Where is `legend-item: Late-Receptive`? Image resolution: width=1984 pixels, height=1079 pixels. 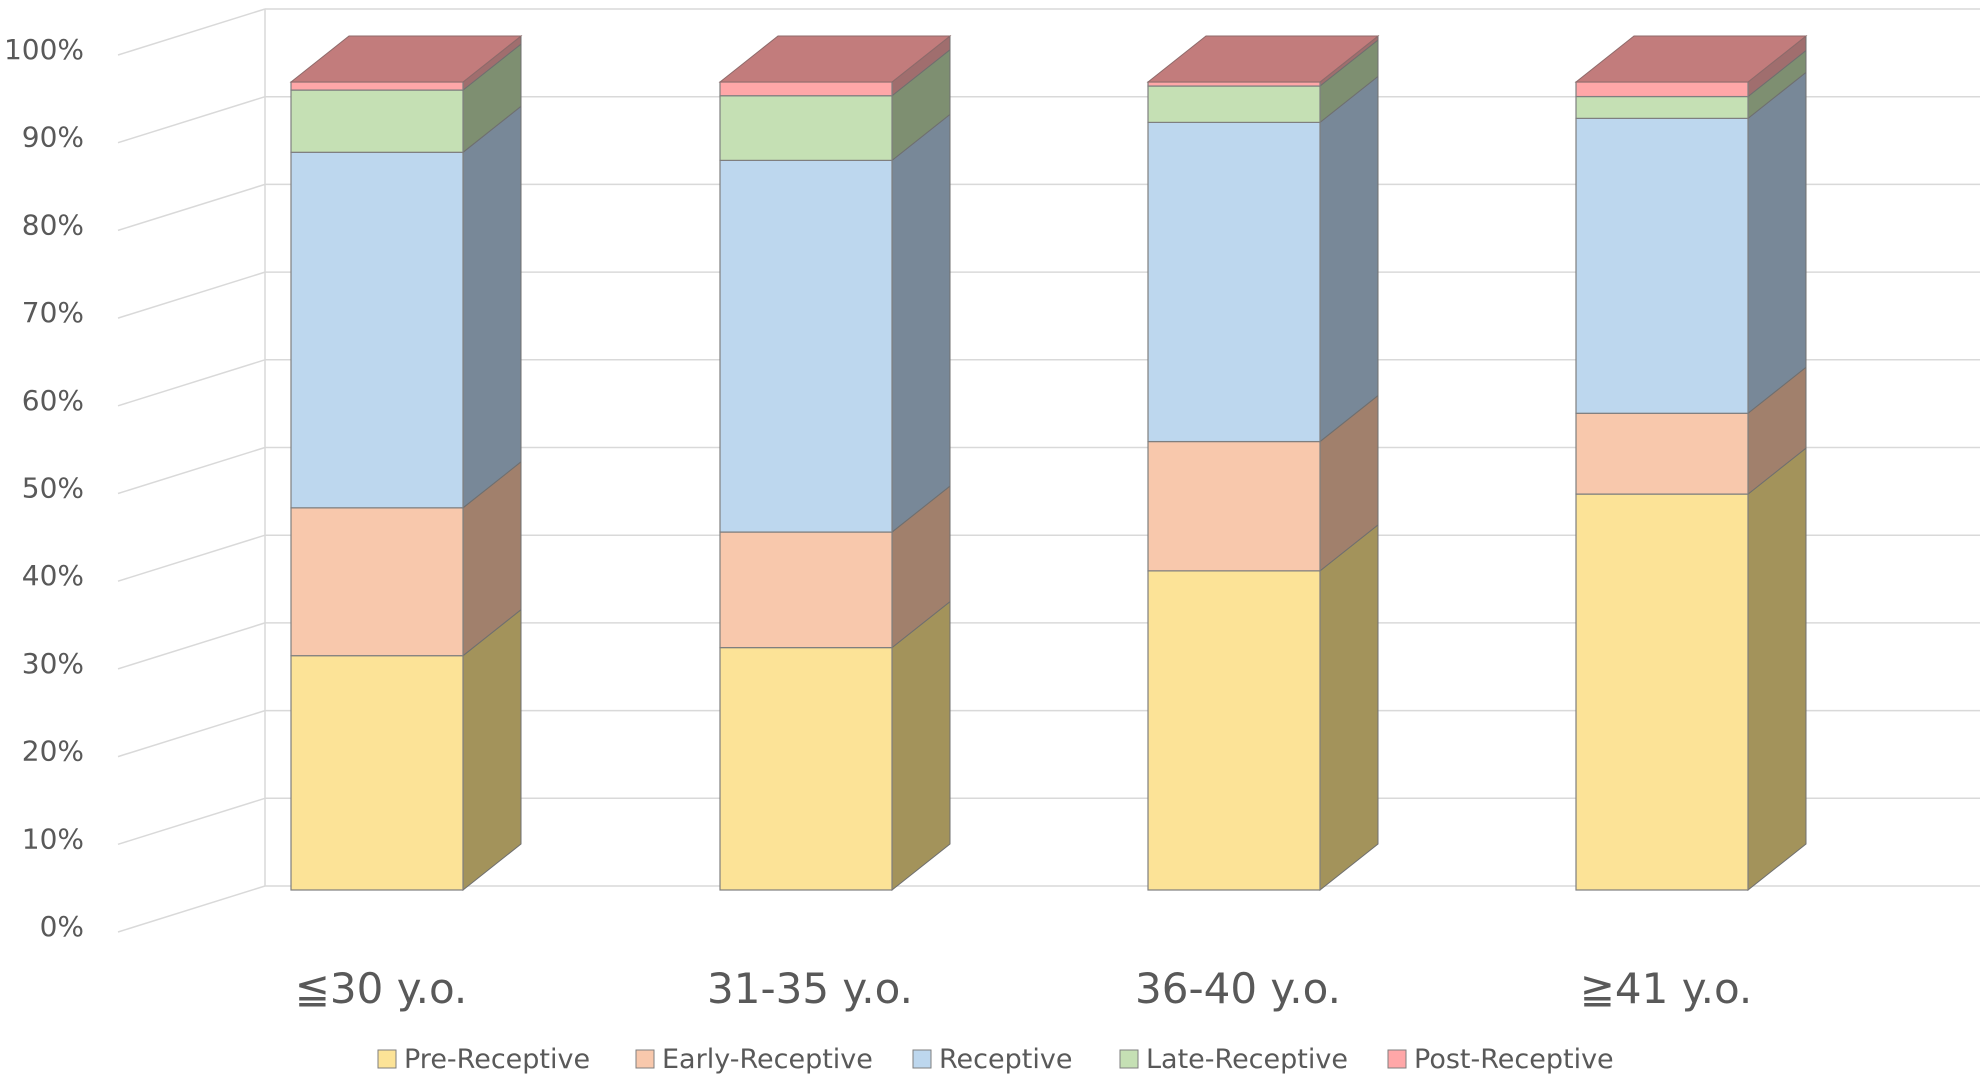 legend-item: Late-Receptive is located at coordinates (1233, 1059).